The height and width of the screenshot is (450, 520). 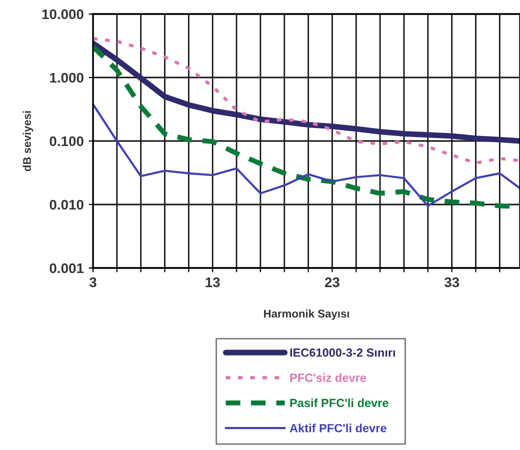 What do you see at coordinates (306, 314) in the screenshot?
I see `x-axis-title: Harmonik Sayısı` at bounding box center [306, 314].